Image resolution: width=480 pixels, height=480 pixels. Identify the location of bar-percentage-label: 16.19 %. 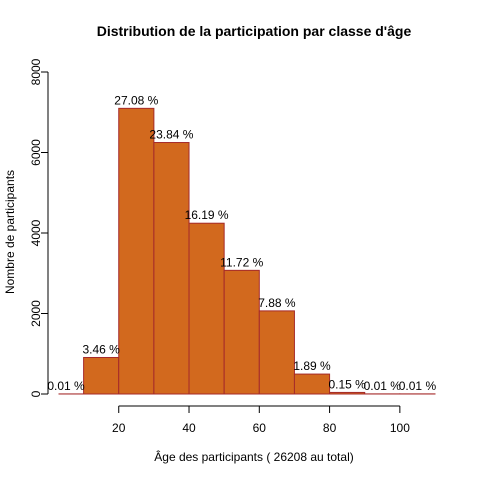
(207, 215).